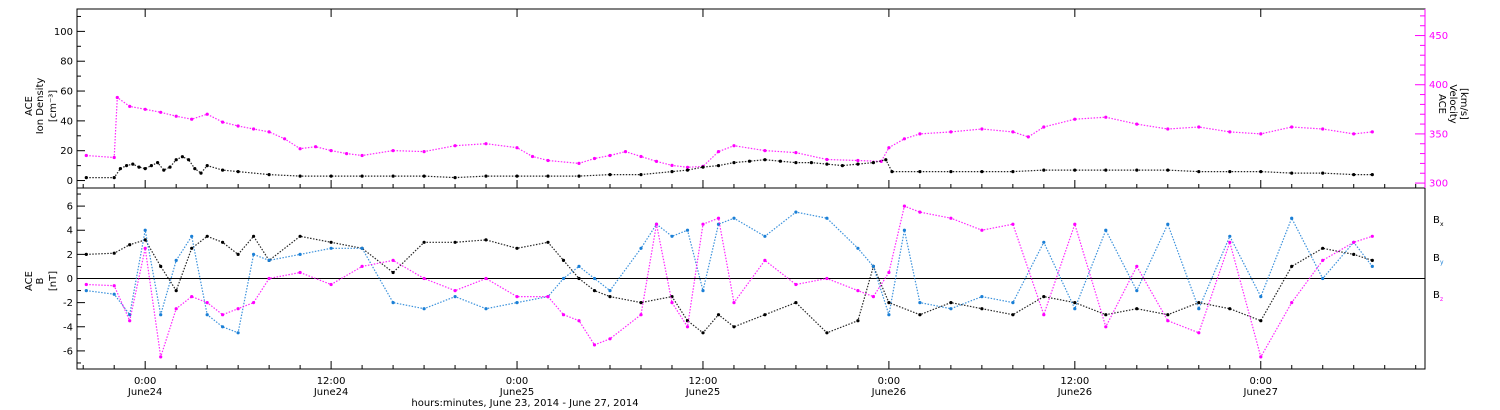  What do you see at coordinates (70, 279) in the screenshot?
I see `field-tick-label: 0` at bounding box center [70, 279].